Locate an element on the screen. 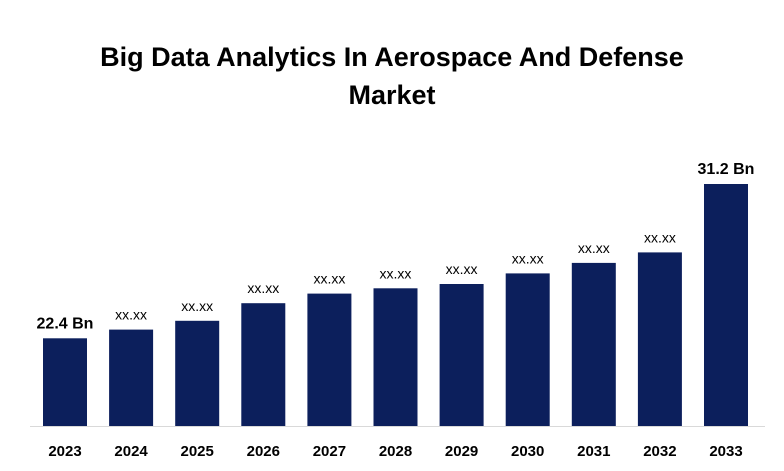  bar-2025 is located at coordinates (197, 373).